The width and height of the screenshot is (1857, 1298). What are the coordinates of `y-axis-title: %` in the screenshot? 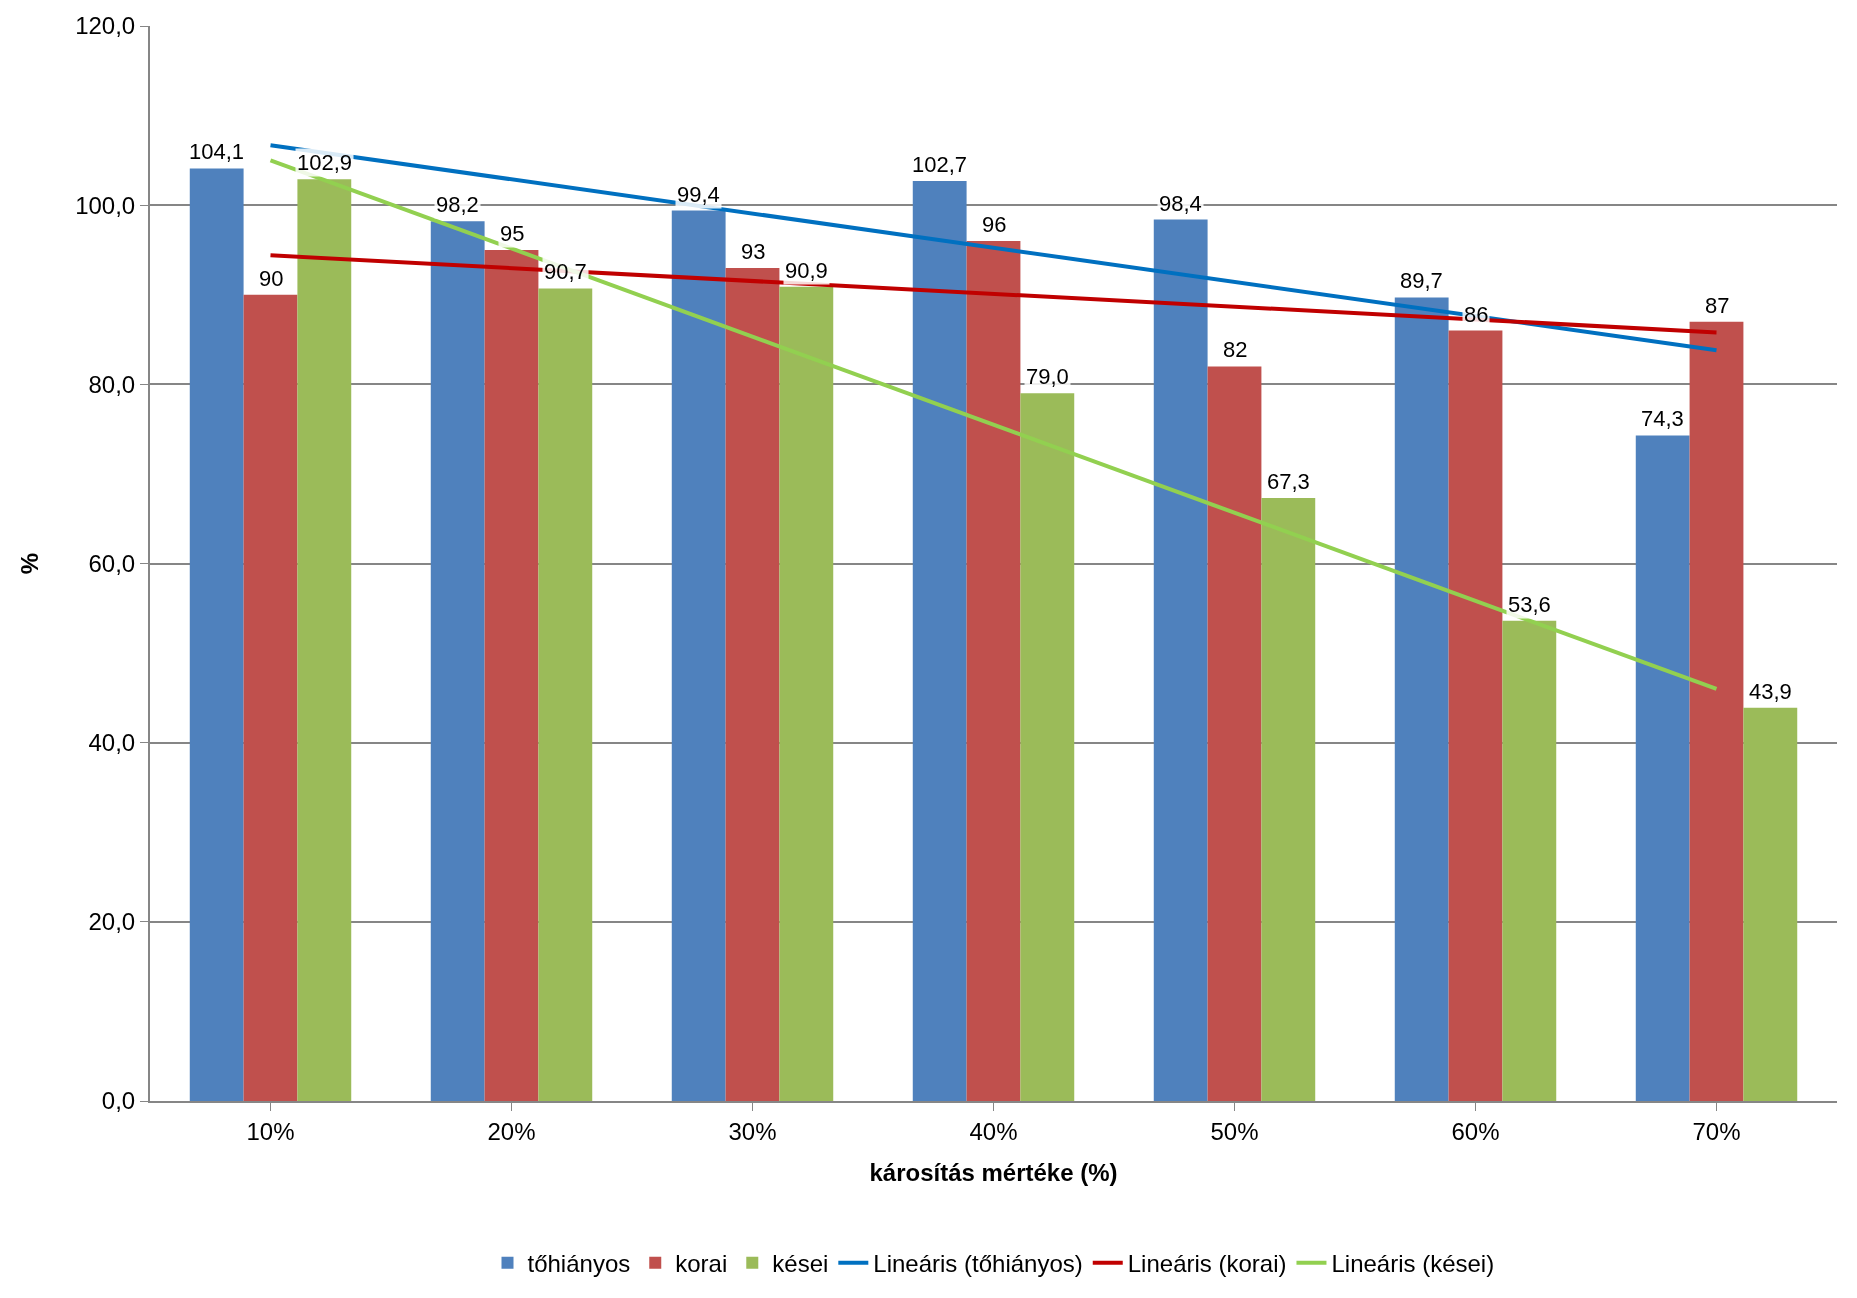 It's located at (29, 563).